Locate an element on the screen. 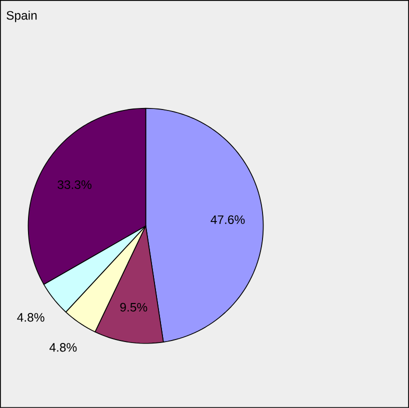 The width and height of the screenshot is (409, 408). chart-title: Spain is located at coordinates (21, 16).